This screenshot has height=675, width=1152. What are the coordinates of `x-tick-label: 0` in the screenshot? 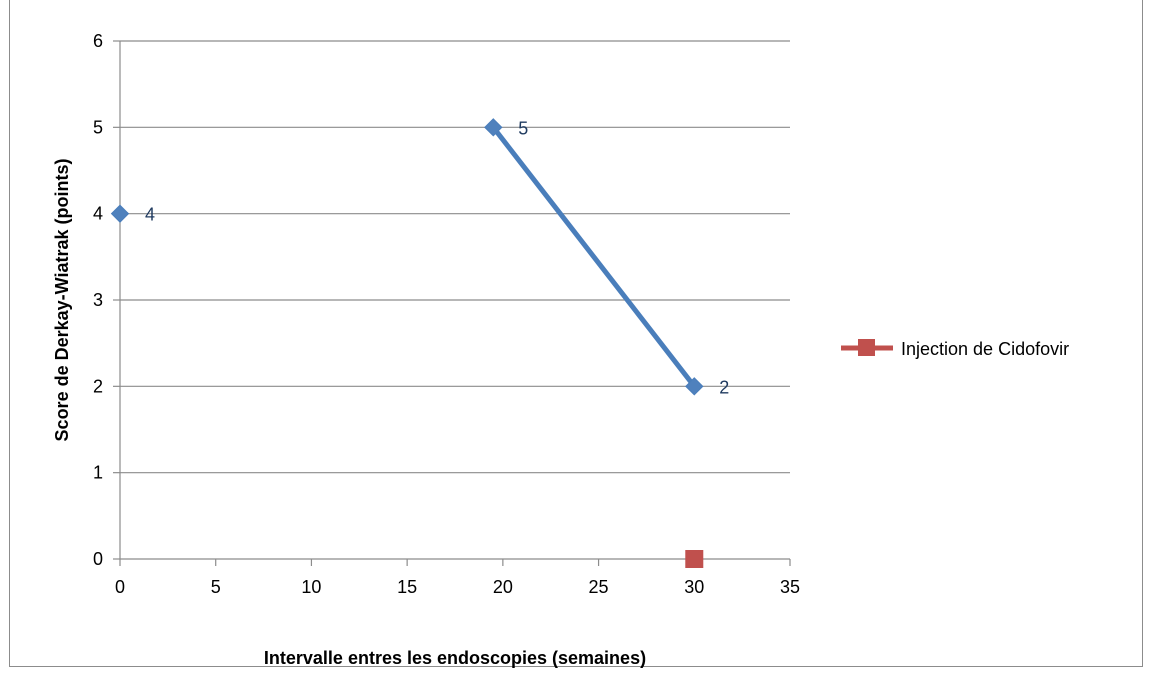 It's located at (120, 587).